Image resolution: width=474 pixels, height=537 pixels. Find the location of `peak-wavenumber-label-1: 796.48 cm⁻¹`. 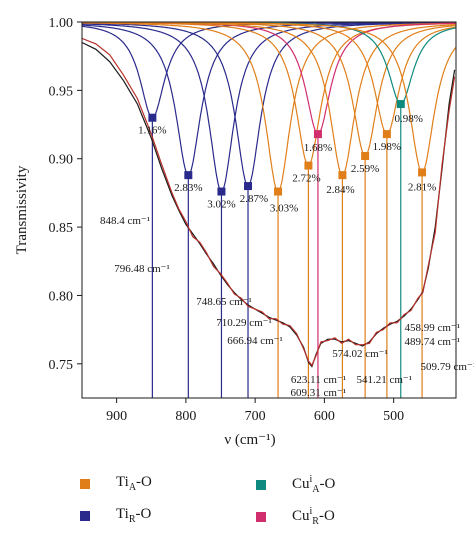

peak-wavenumber-label-1: 796.48 cm⁻¹ is located at coordinates (142, 269).